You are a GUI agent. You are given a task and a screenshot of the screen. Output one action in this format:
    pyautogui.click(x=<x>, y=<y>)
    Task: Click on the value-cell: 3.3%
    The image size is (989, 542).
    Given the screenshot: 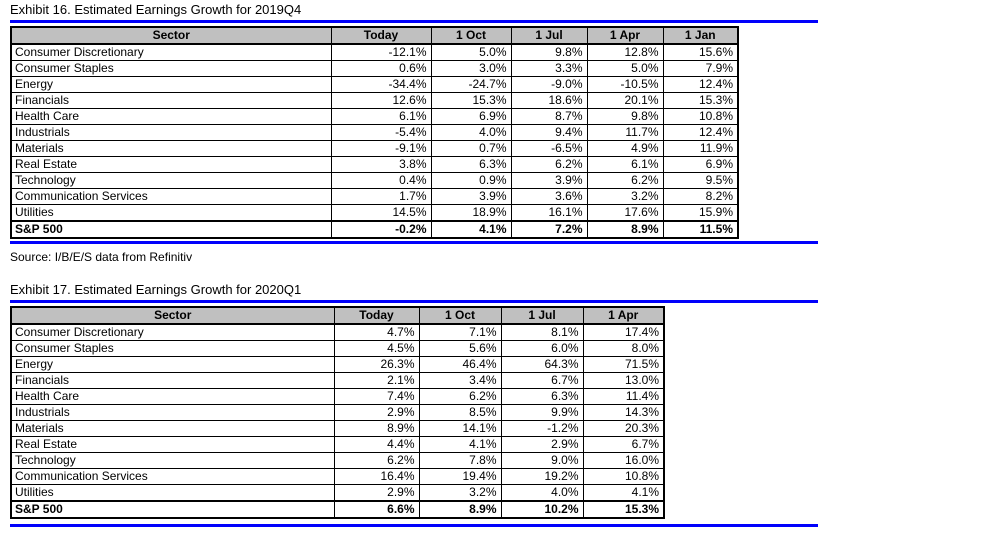 What is the action you would take?
    pyautogui.click(x=549, y=68)
    